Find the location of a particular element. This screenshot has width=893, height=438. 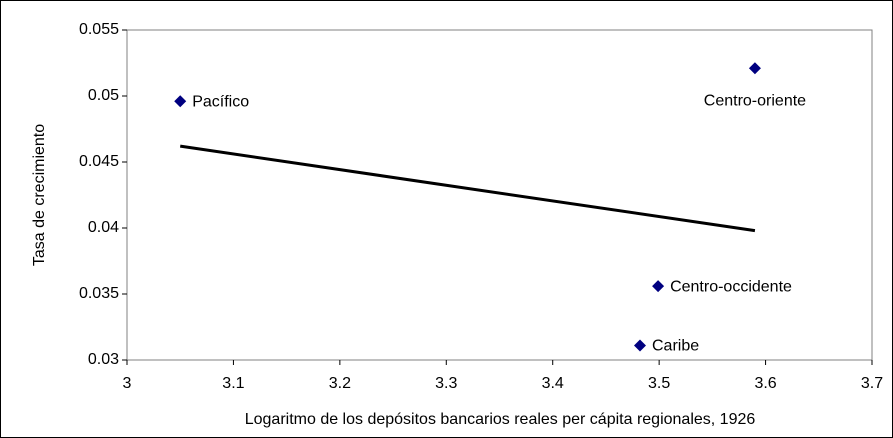

point-label: Centro-oriente is located at coordinates (755, 100).